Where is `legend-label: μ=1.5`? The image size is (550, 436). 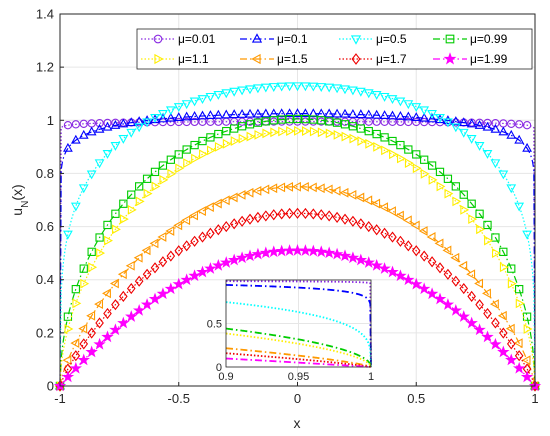 legend-label: μ=1.5 is located at coordinates (292, 59).